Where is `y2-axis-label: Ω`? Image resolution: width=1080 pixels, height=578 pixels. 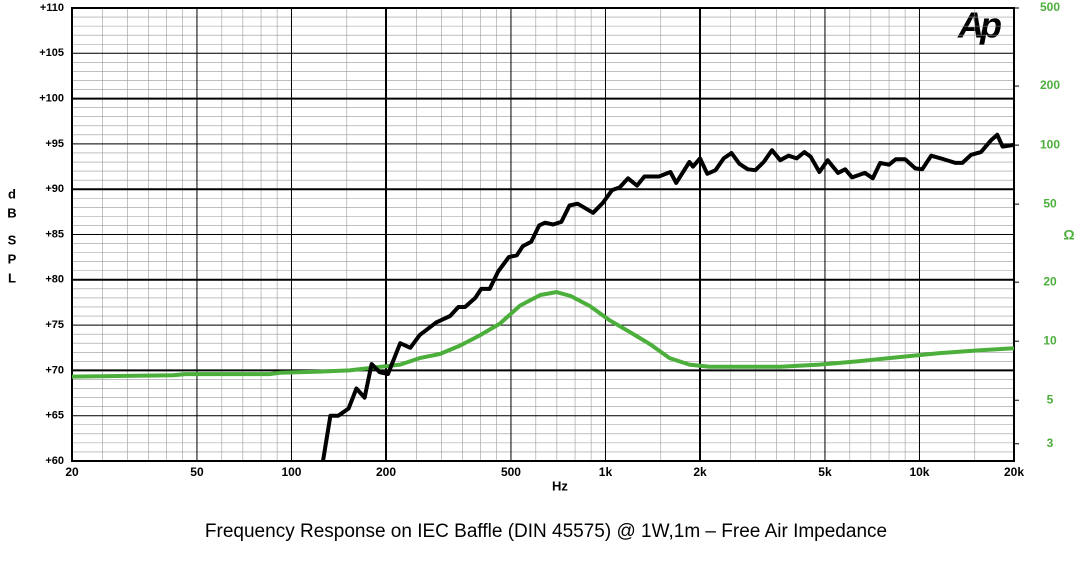
y2-axis-label: Ω is located at coordinates (1068, 235).